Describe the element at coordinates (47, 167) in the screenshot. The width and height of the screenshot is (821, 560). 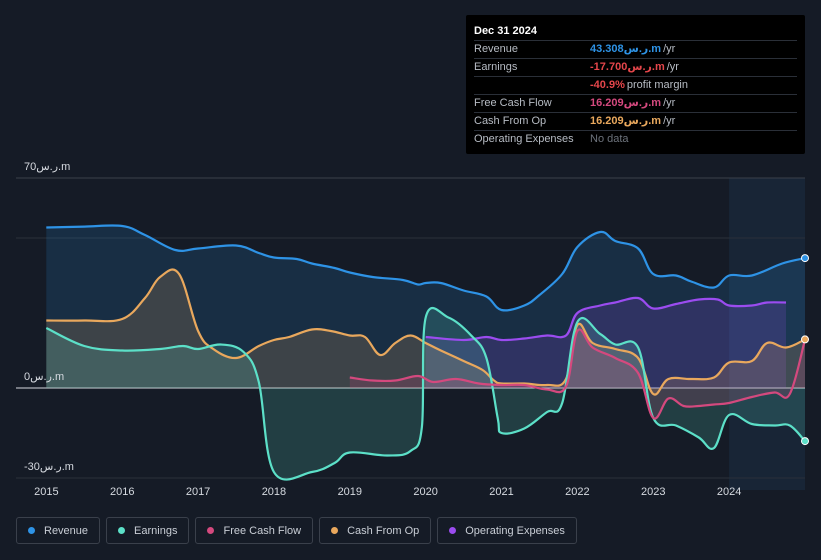
I see `y-tick-label: 70ر.س.m` at that location.